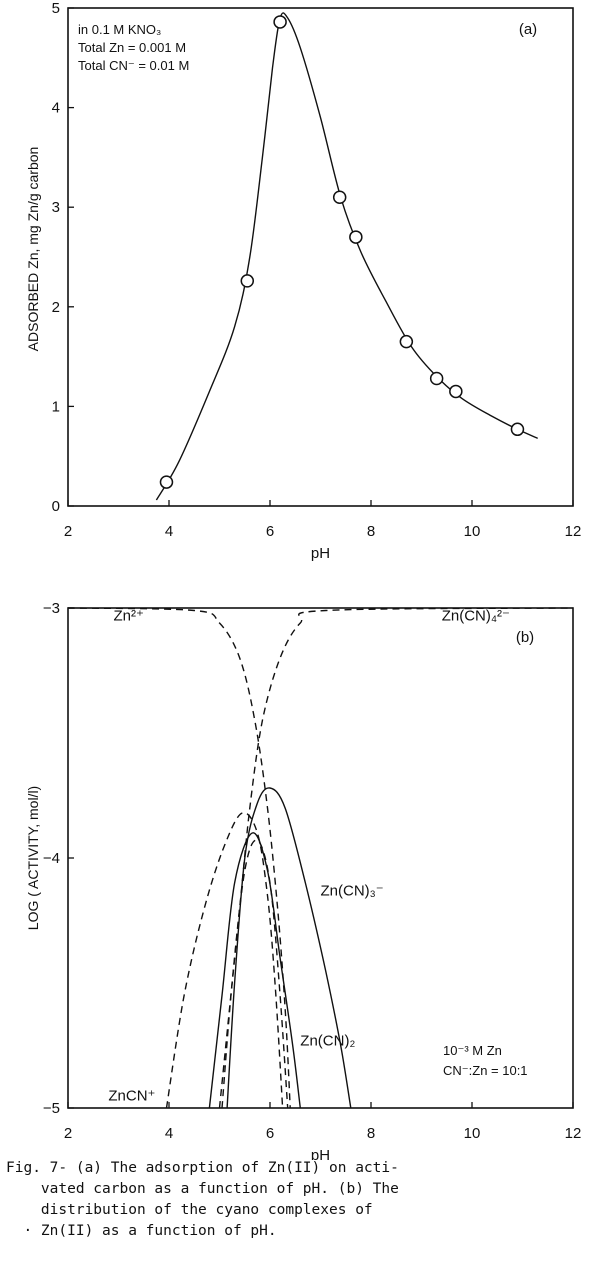 Image resolution: width=589 pixels, height=1271 pixels. Describe the element at coordinates (141, 1231) in the screenshot. I see `caption-line: · Zn(II) as a function of pH.` at that location.